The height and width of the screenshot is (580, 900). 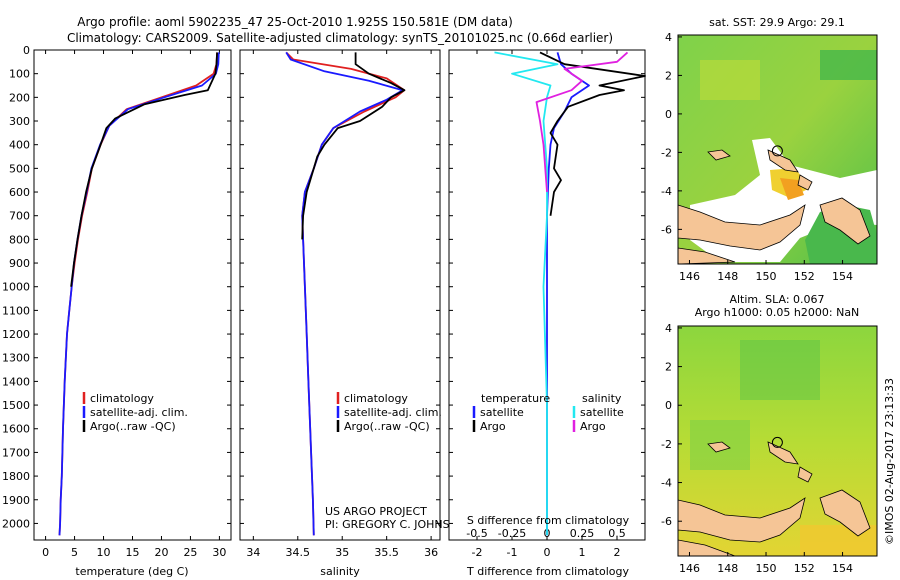 What do you see at coordinates (131, 571) in the screenshot?
I see `temperature-xlabel: temperature (deg C)` at bounding box center [131, 571].